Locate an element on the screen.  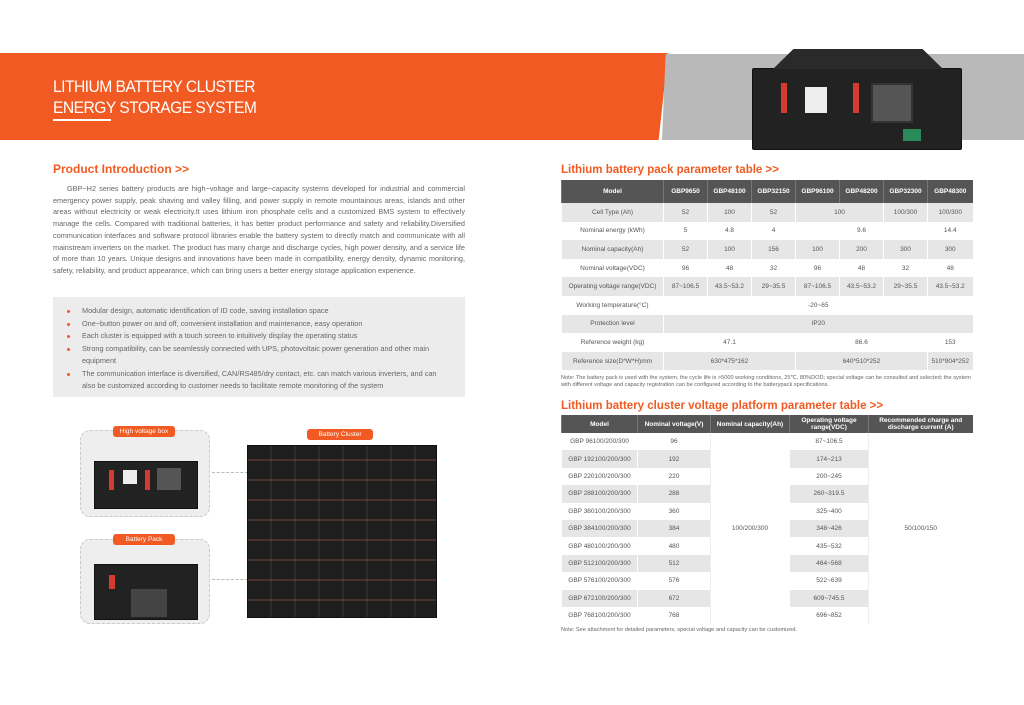
table-cell: 156 is located at coordinates (773, 249).